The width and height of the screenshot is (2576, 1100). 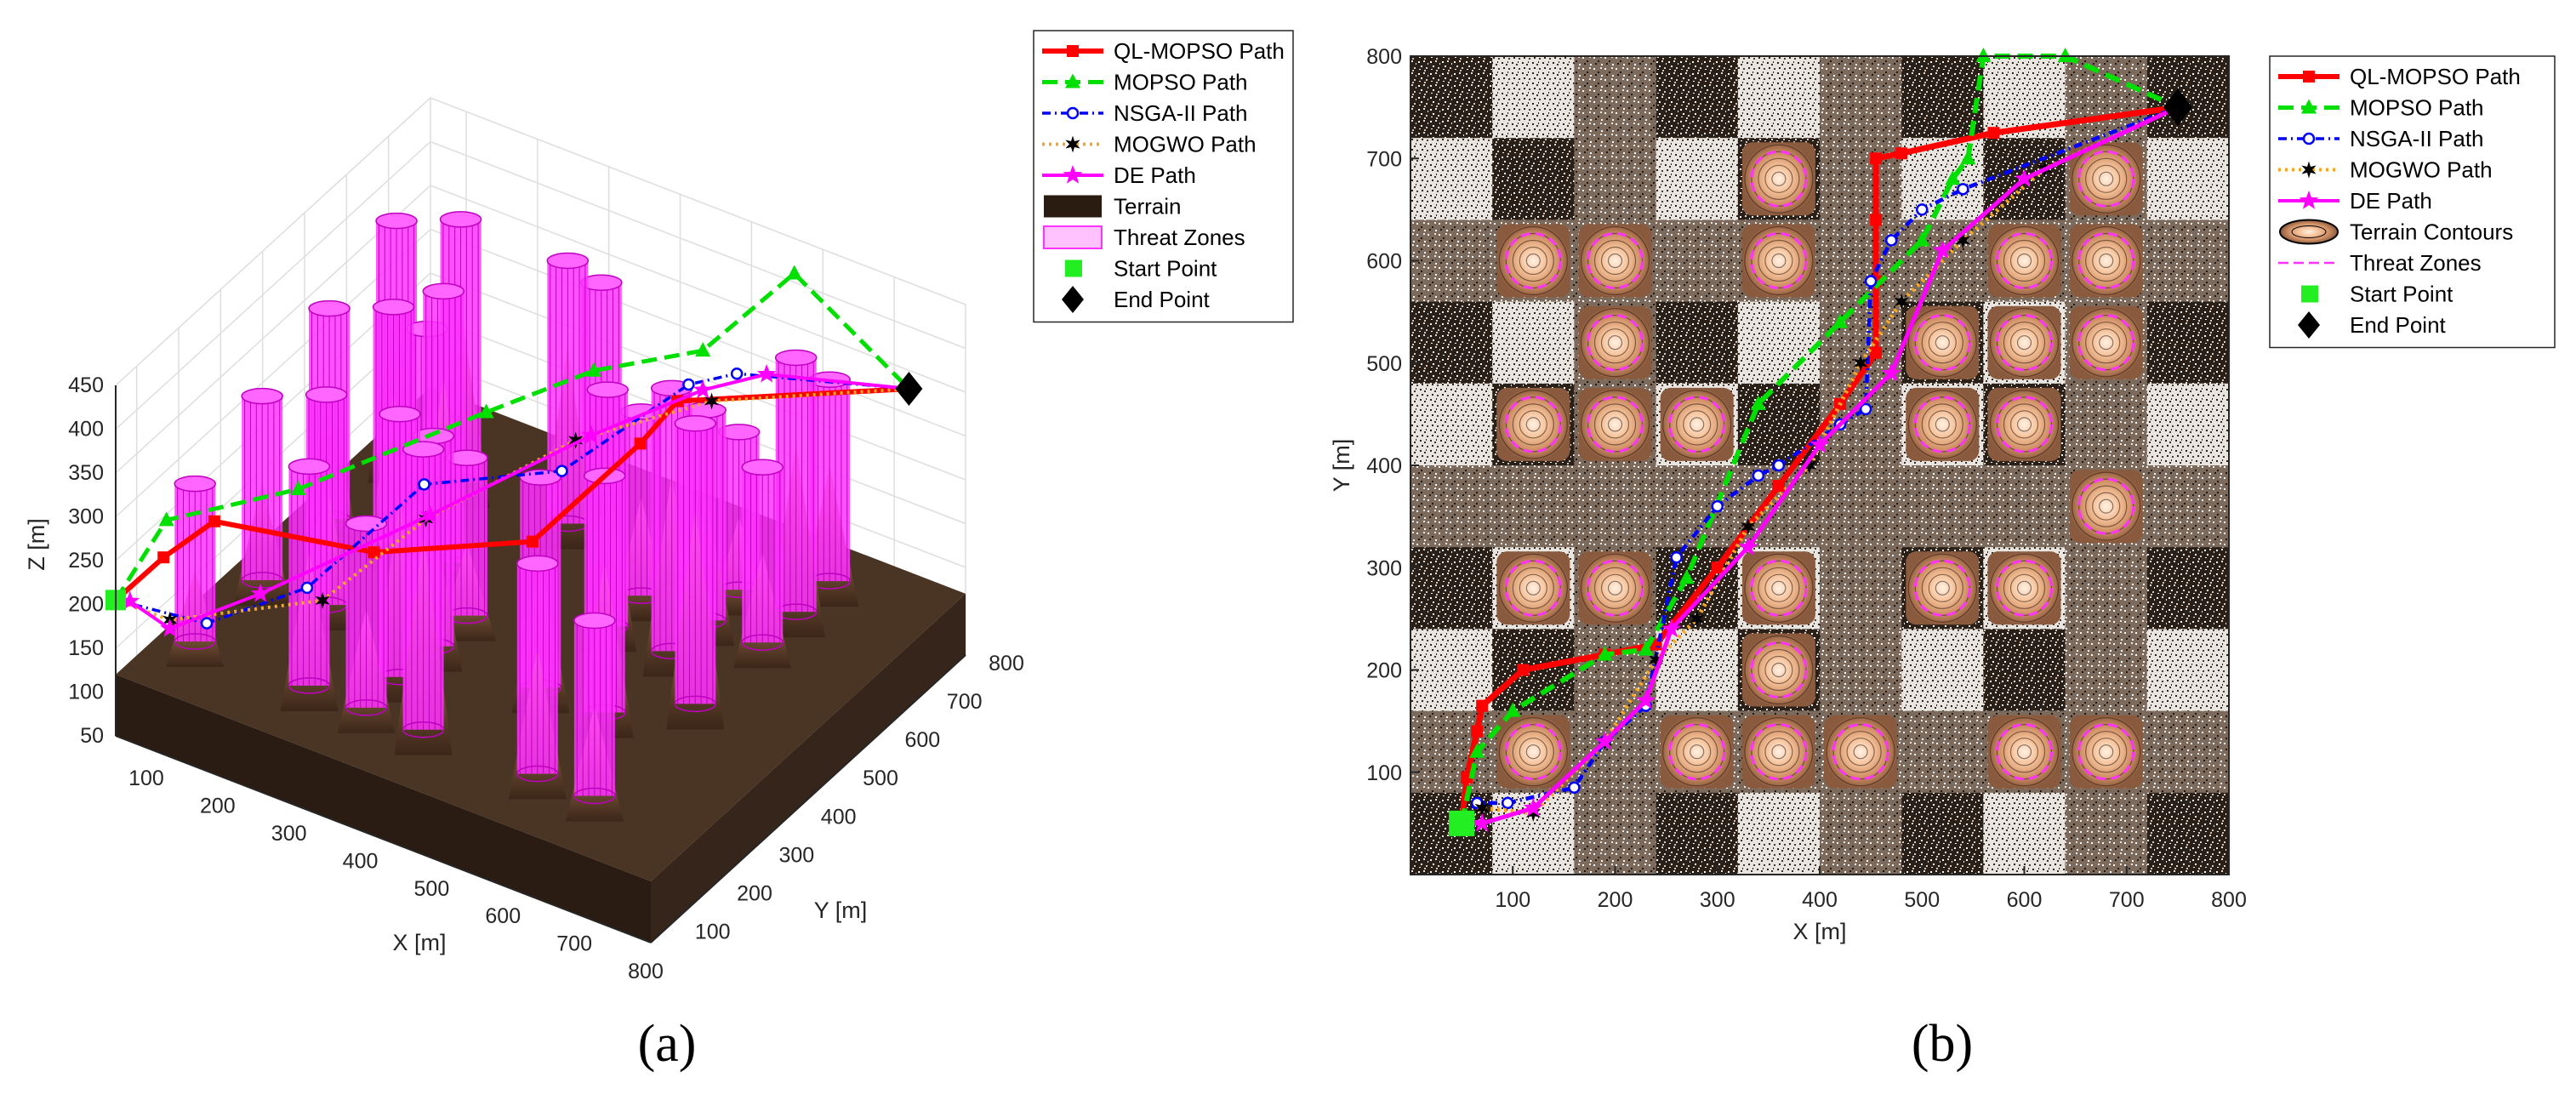 What do you see at coordinates (361, 861) in the screenshot?
I see `x-tick-label: 400` at bounding box center [361, 861].